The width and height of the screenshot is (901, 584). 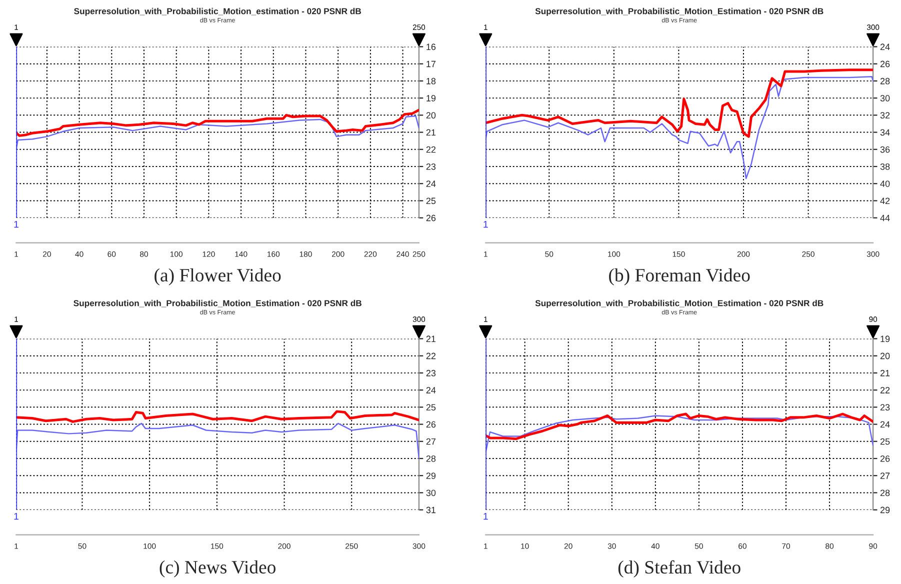 I want to click on y-tick-label: 42, so click(x=885, y=201).